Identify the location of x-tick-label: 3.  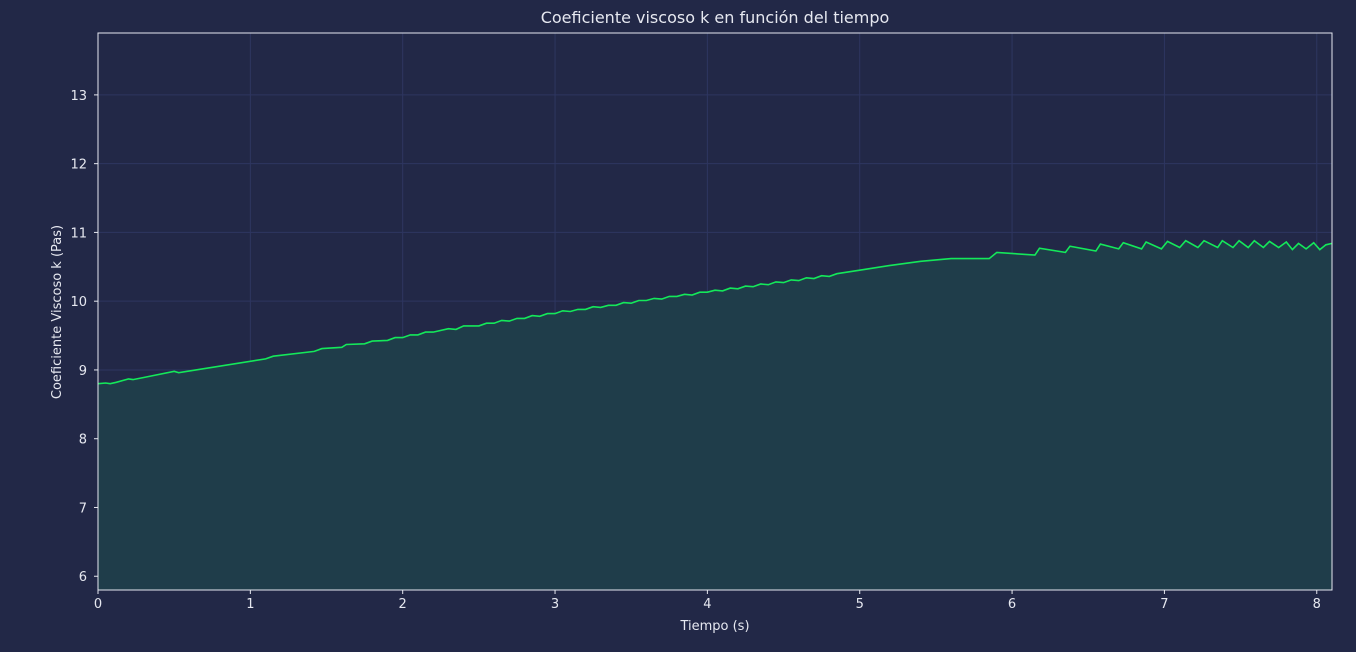
(555, 604).